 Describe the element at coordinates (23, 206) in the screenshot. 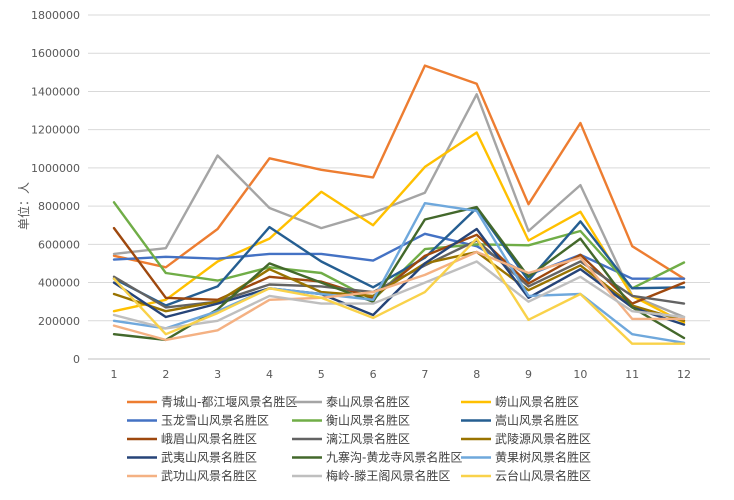

I see `y-axis-label: 单位：人` at that location.